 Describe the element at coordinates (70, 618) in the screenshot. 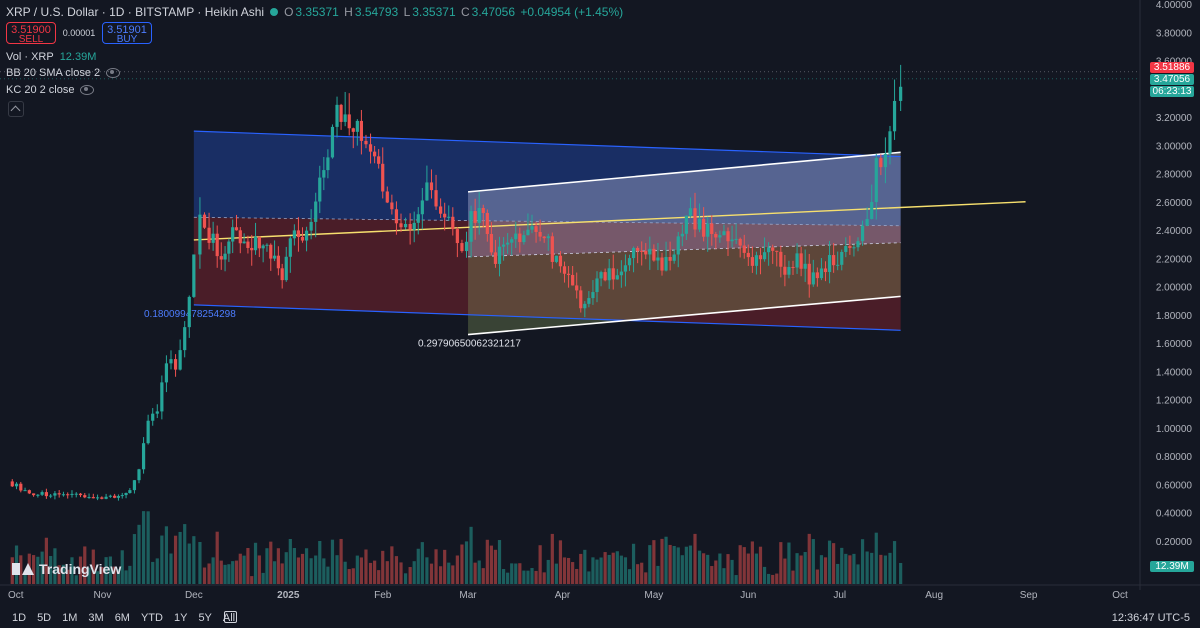

I see `range-1m: 1M` at that location.